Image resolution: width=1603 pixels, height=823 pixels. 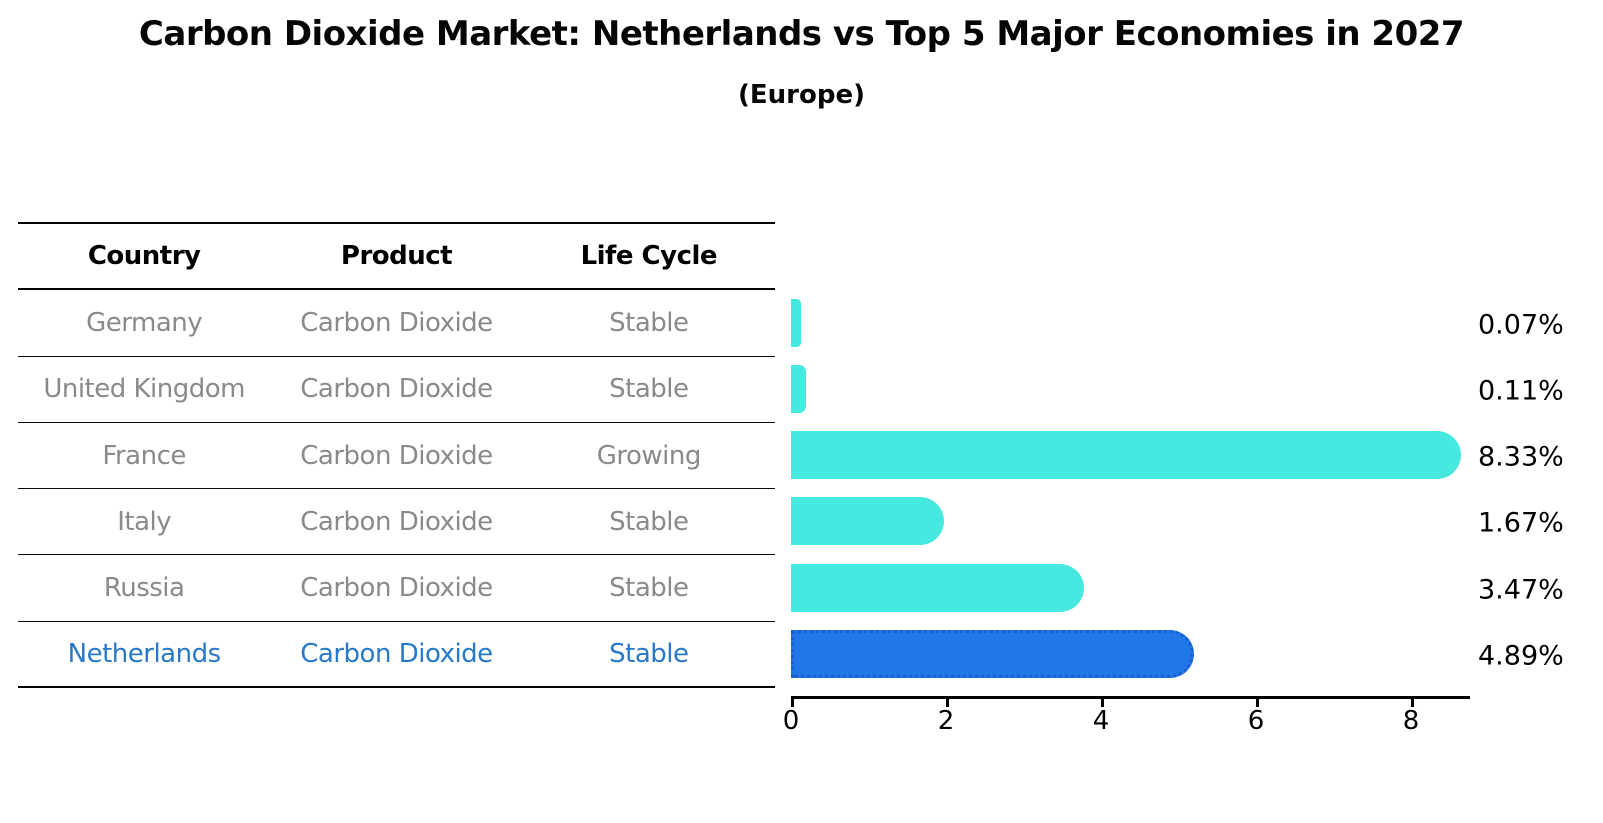 I want to click on column-header-product: Product, so click(x=396, y=256).